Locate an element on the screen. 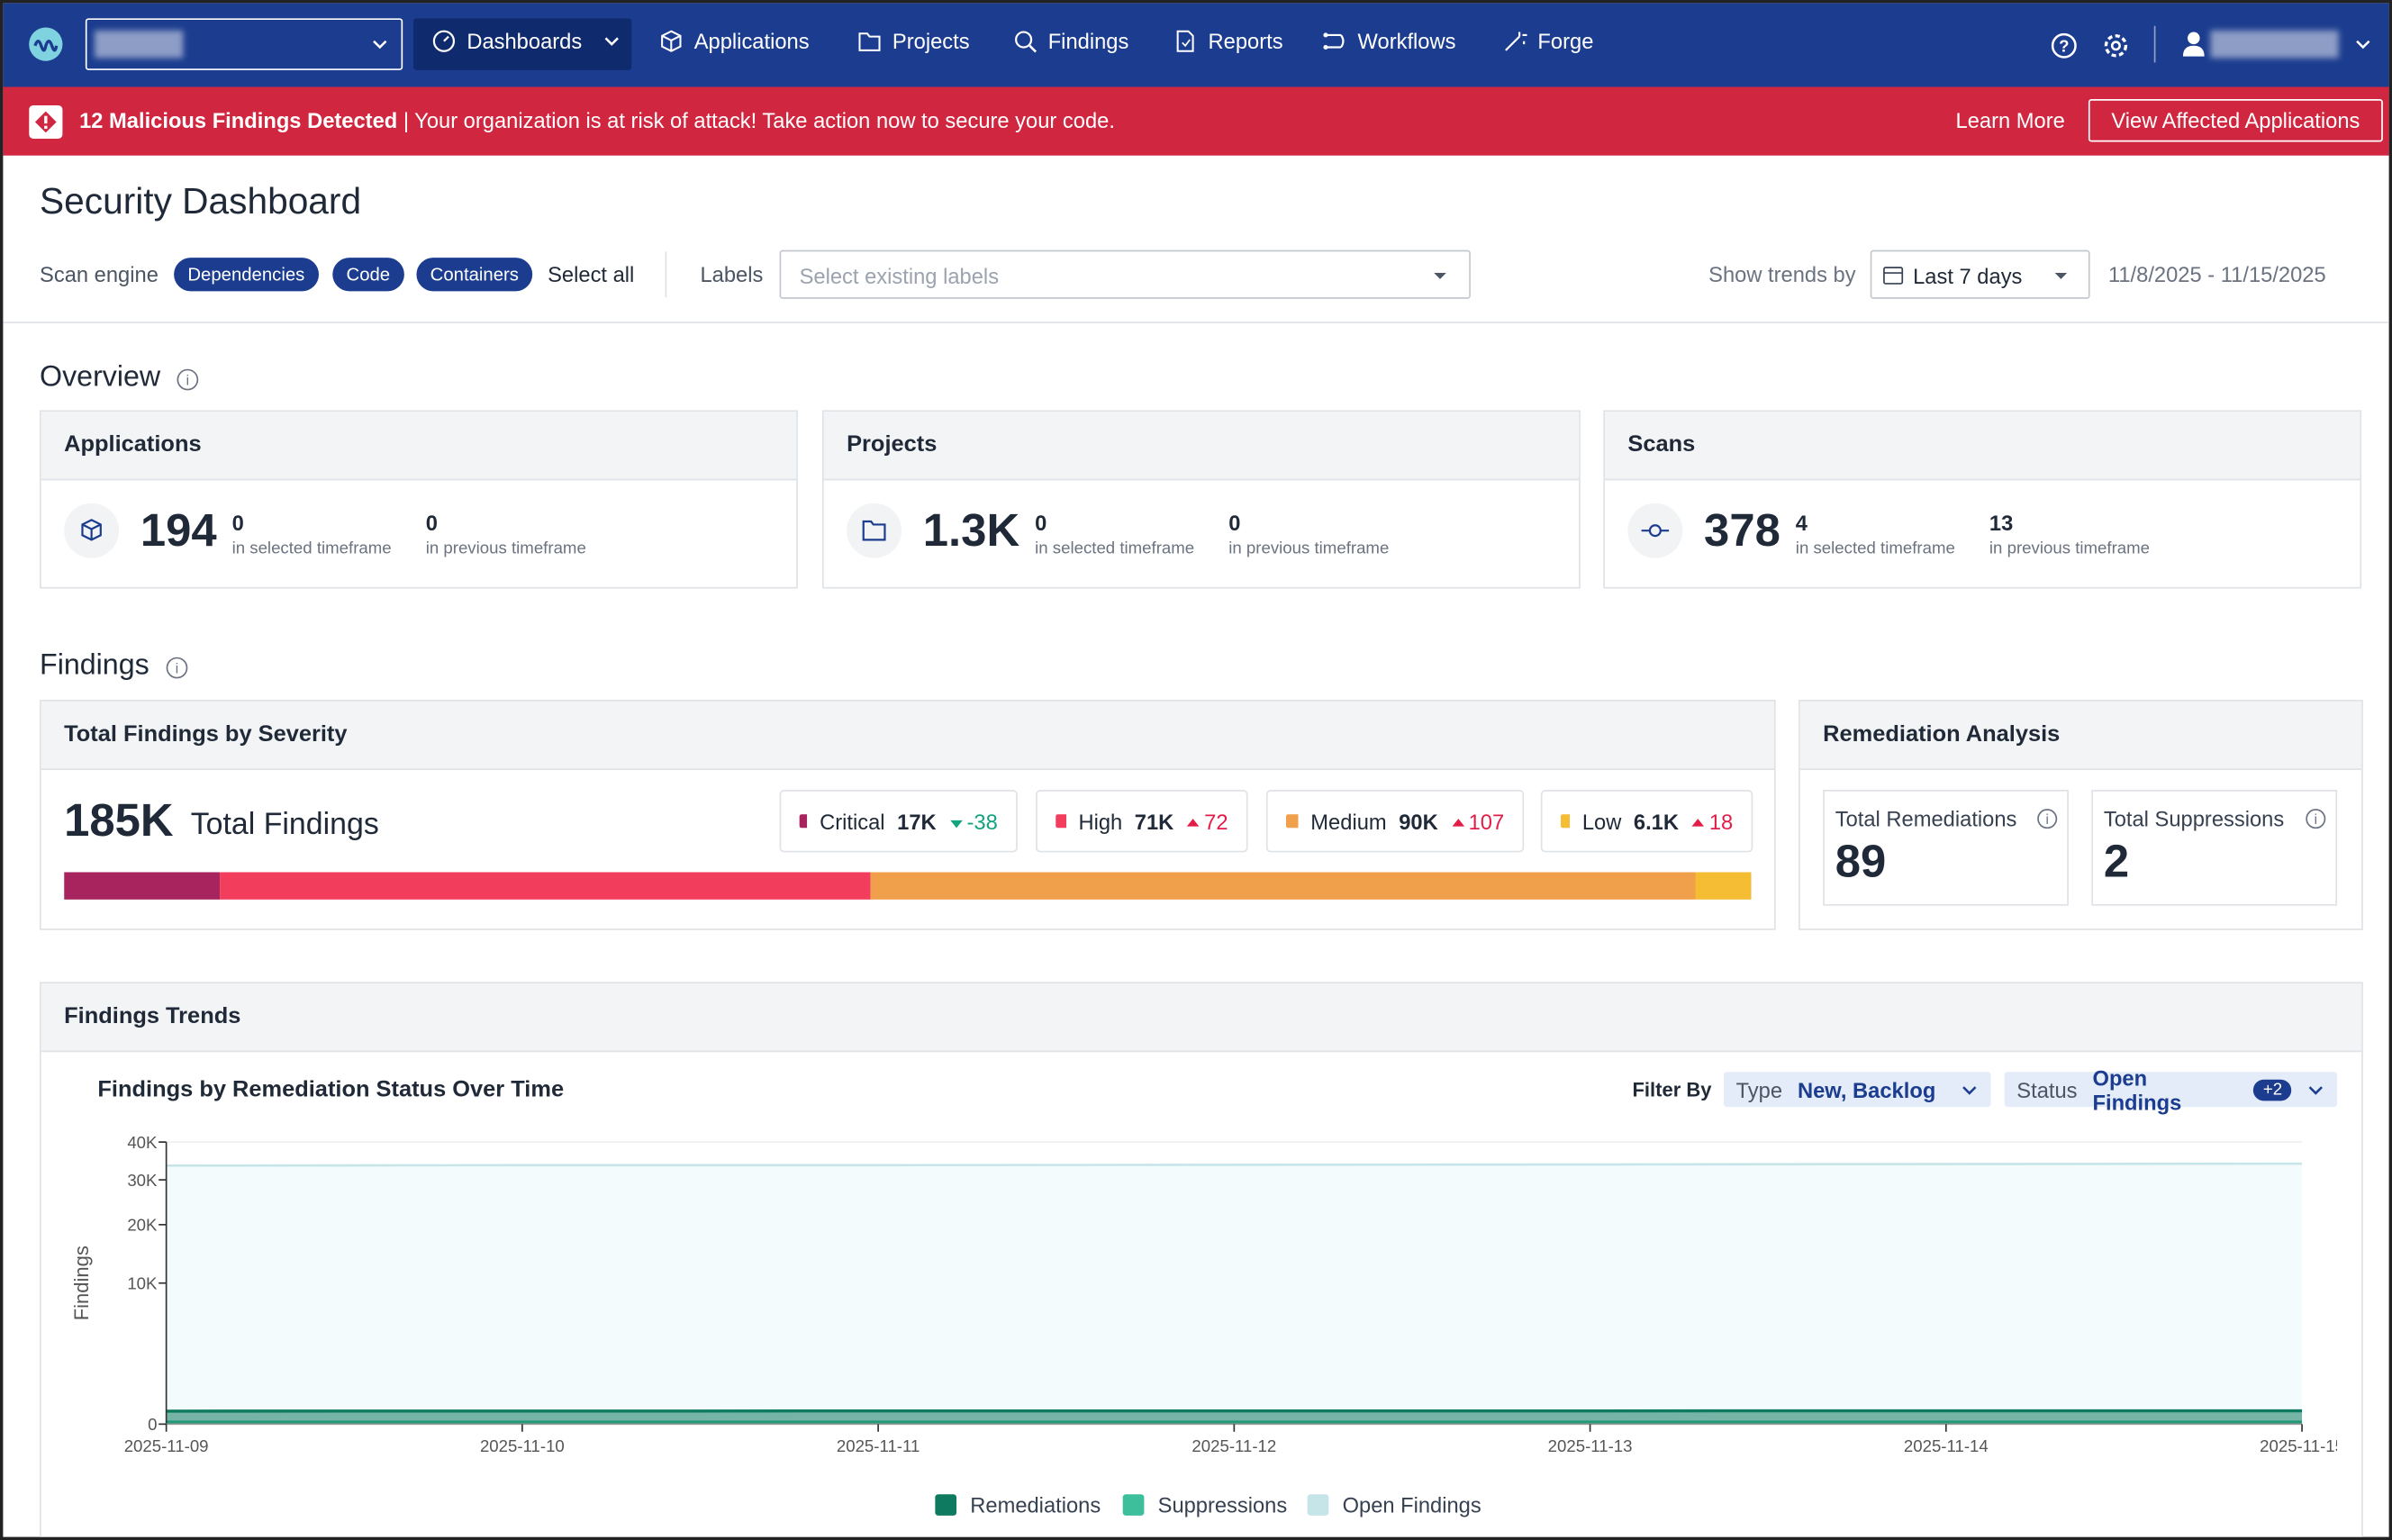 This screenshot has width=2392, height=1540. x-tick-label: 2025-11-13 is located at coordinates (1590, 1445).